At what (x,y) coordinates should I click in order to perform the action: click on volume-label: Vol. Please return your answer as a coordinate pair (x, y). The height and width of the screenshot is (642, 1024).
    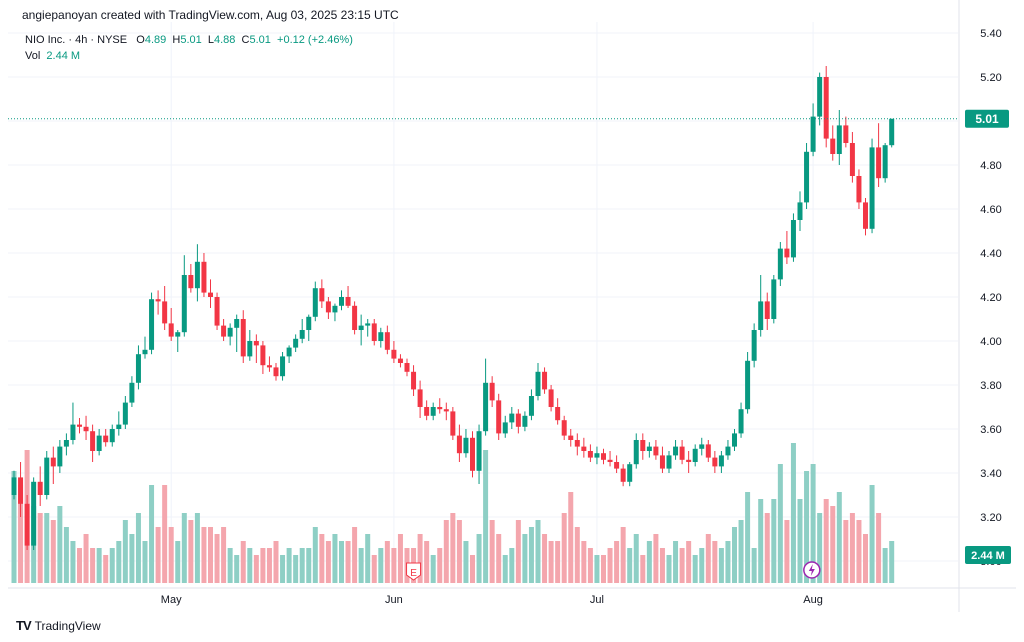
    Looking at the image, I should click on (33, 56).